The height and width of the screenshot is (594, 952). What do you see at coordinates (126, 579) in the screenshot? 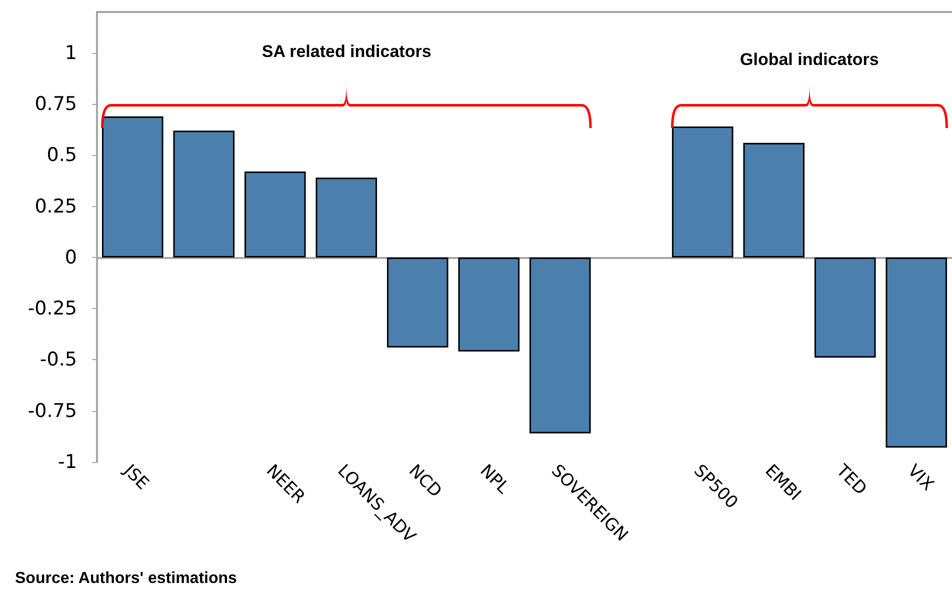
I see `source-note: Source: Authors' estimations` at bounding box center [126, 579].